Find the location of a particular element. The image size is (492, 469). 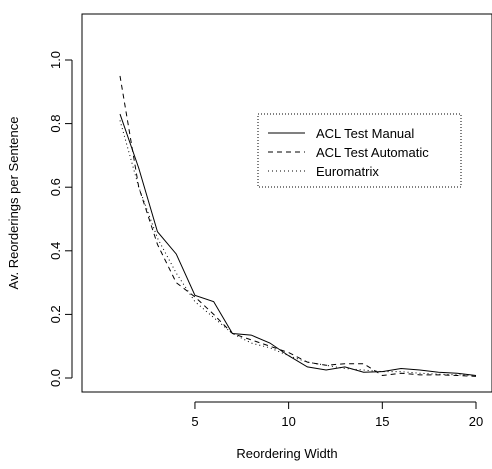

y-axis-label: Av. Reorderings per Sentence is located at coordinates (13, 203).